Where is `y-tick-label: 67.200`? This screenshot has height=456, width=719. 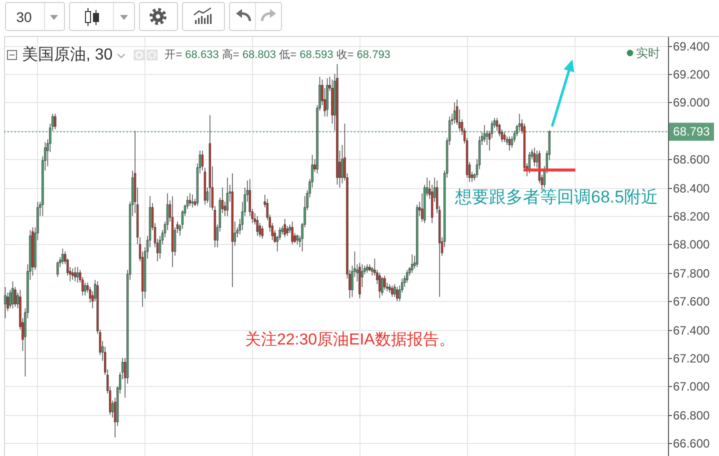
y-tick-label: 67.200 is located at coordinates (691, 359).